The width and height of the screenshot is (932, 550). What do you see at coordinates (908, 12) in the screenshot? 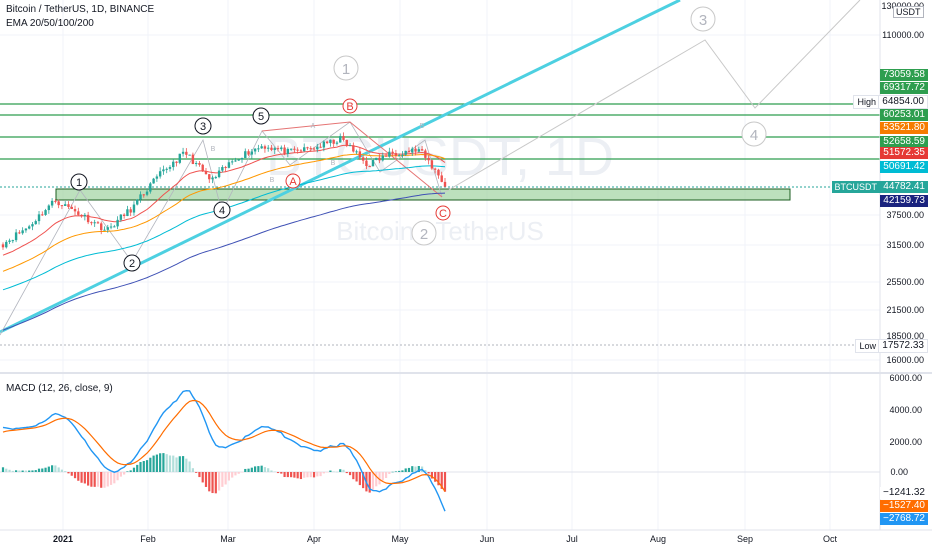
I see `currency-badge: USDT` at bounding box center [908, 12].